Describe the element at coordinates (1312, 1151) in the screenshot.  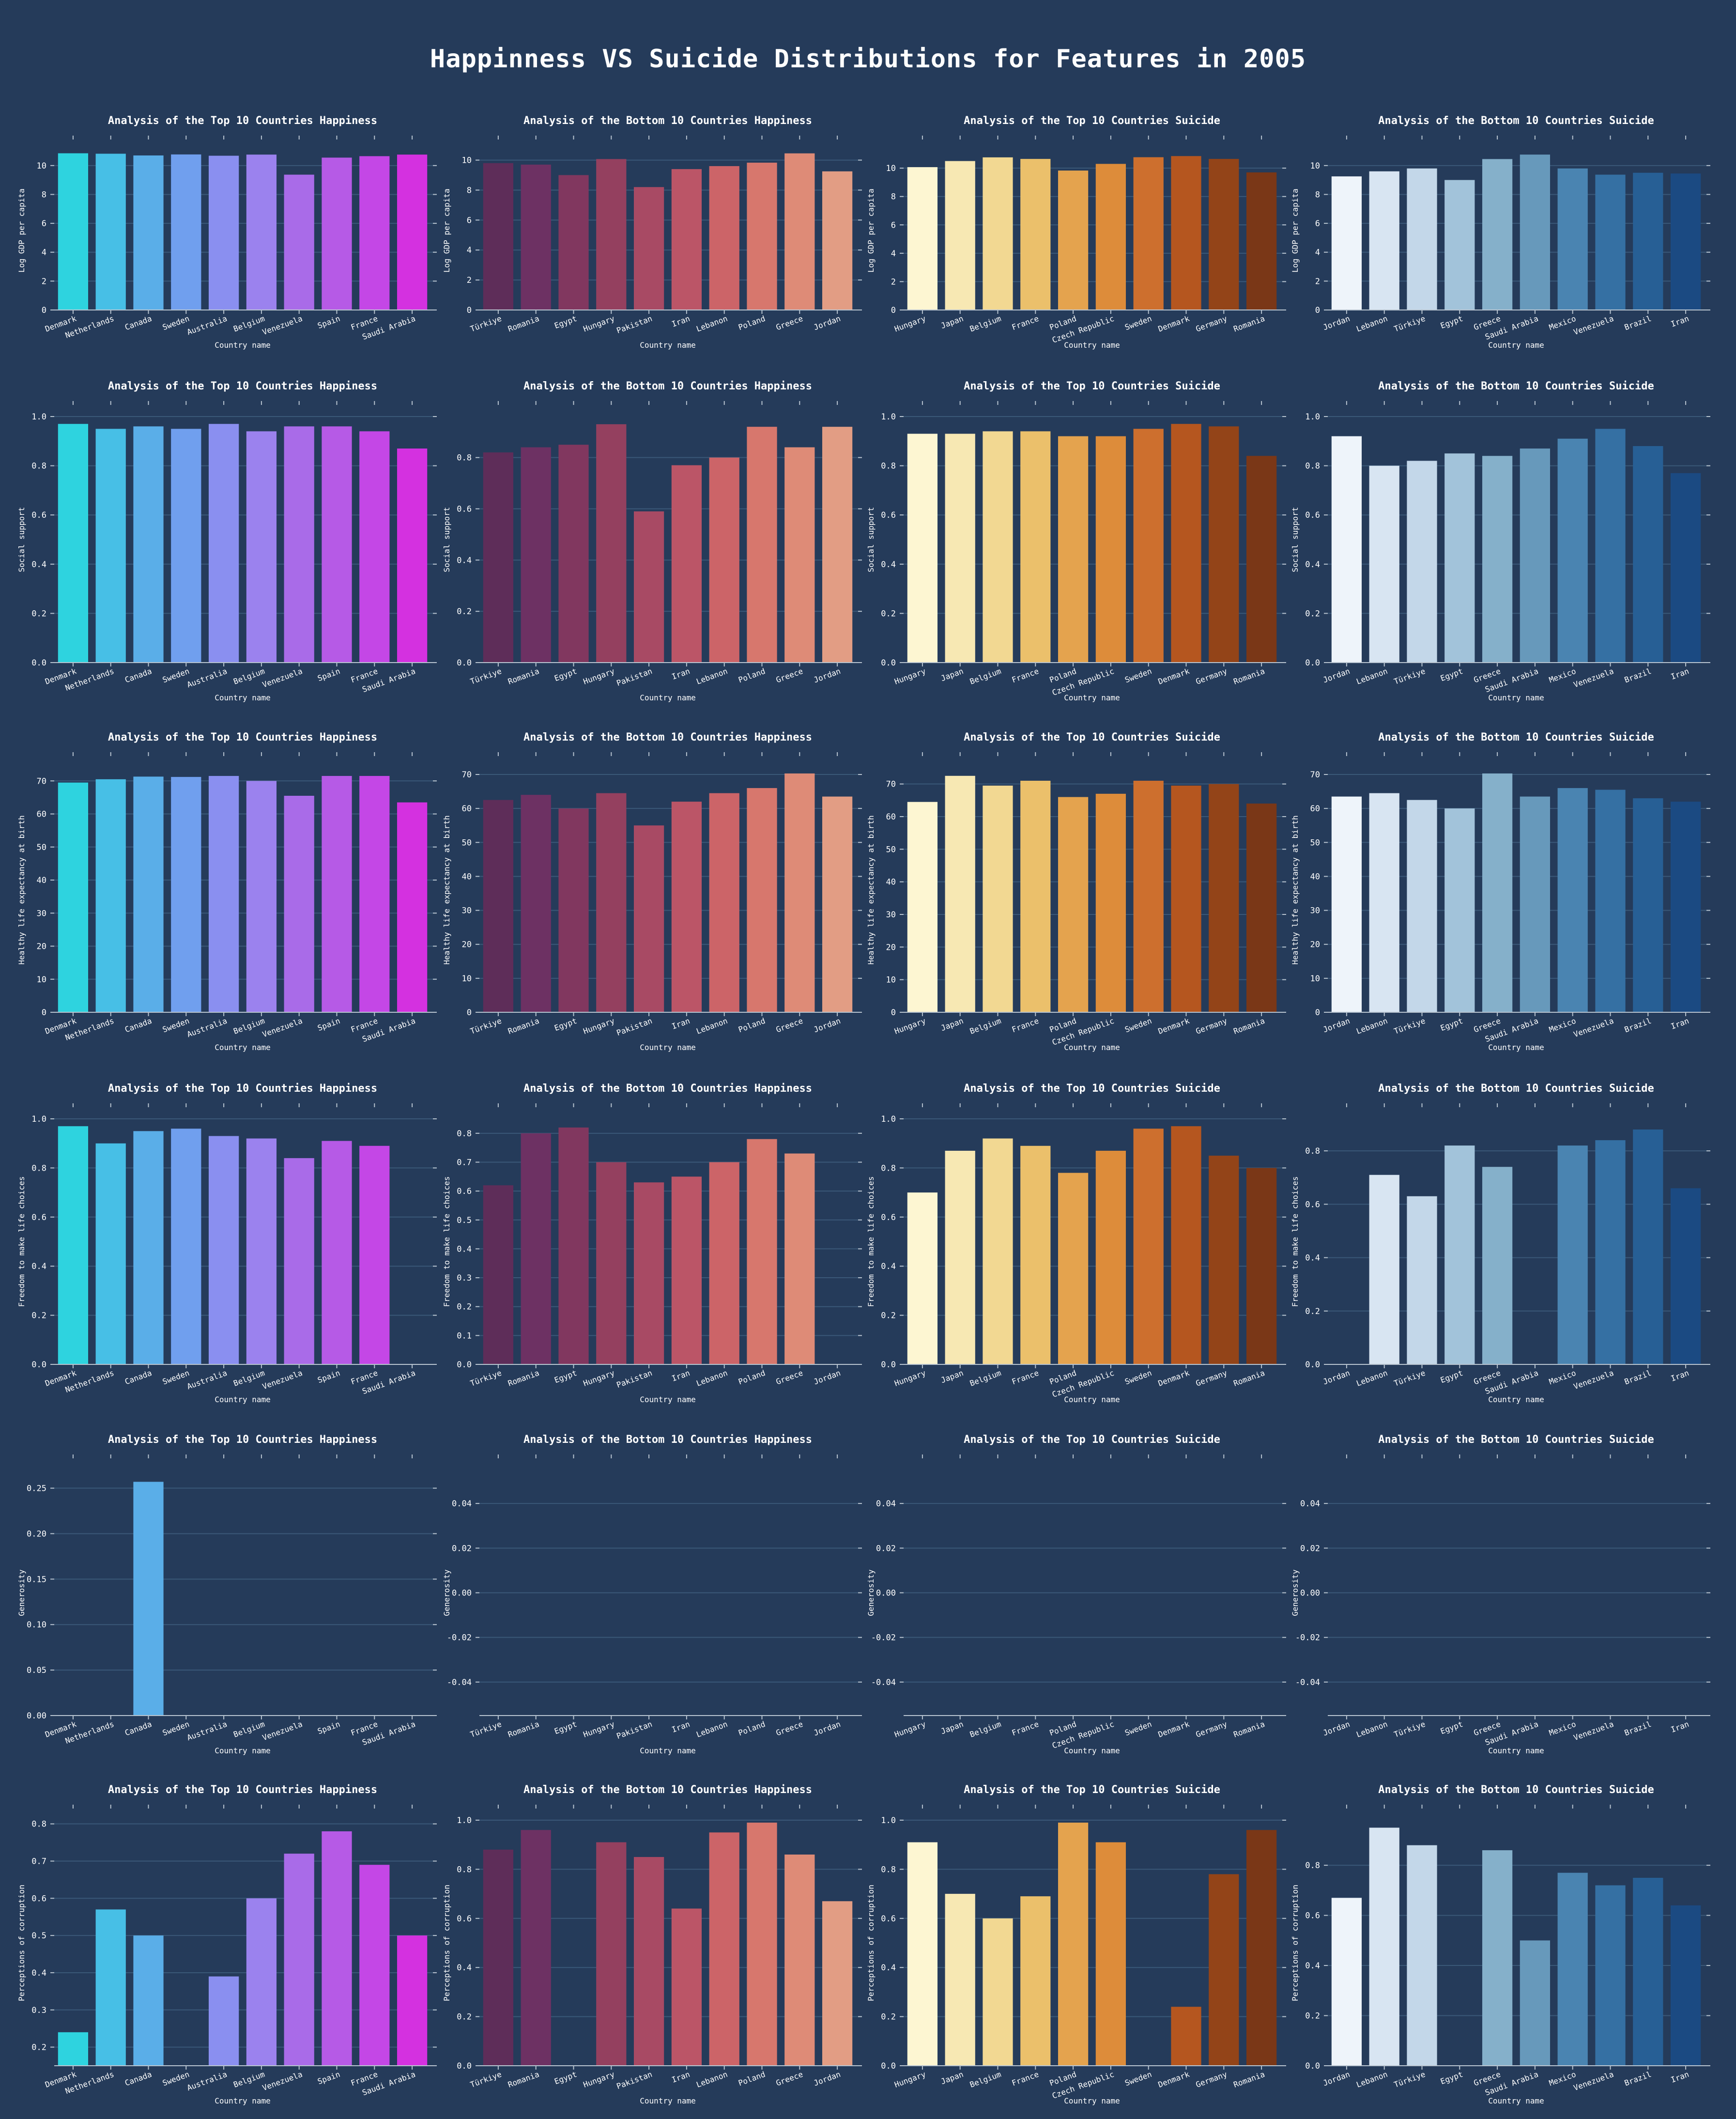
I see `y-tick-label: 0.8` at that location.